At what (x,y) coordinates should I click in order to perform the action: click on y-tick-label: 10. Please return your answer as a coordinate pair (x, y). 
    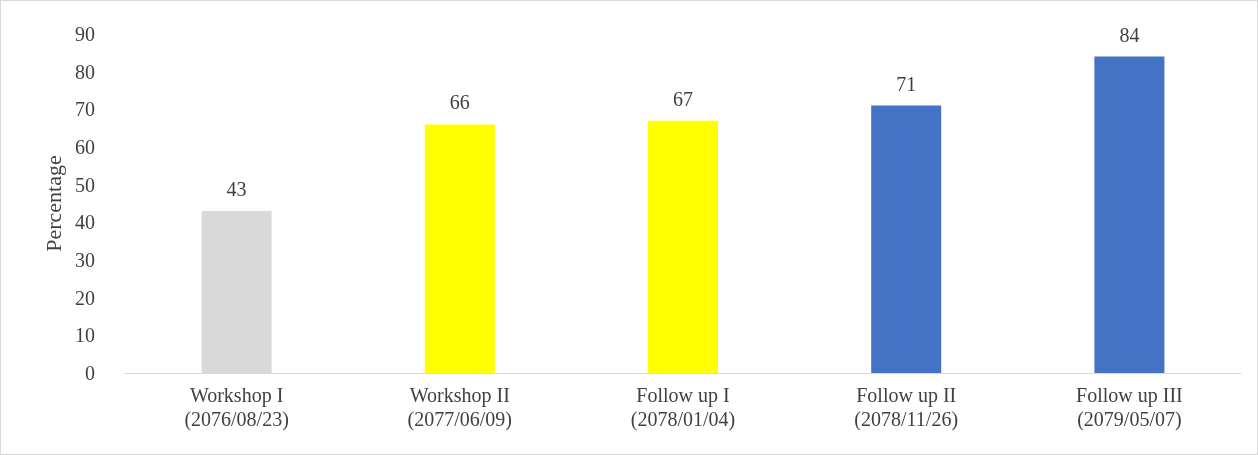
    Looking at the image, I should click on (85, 335).